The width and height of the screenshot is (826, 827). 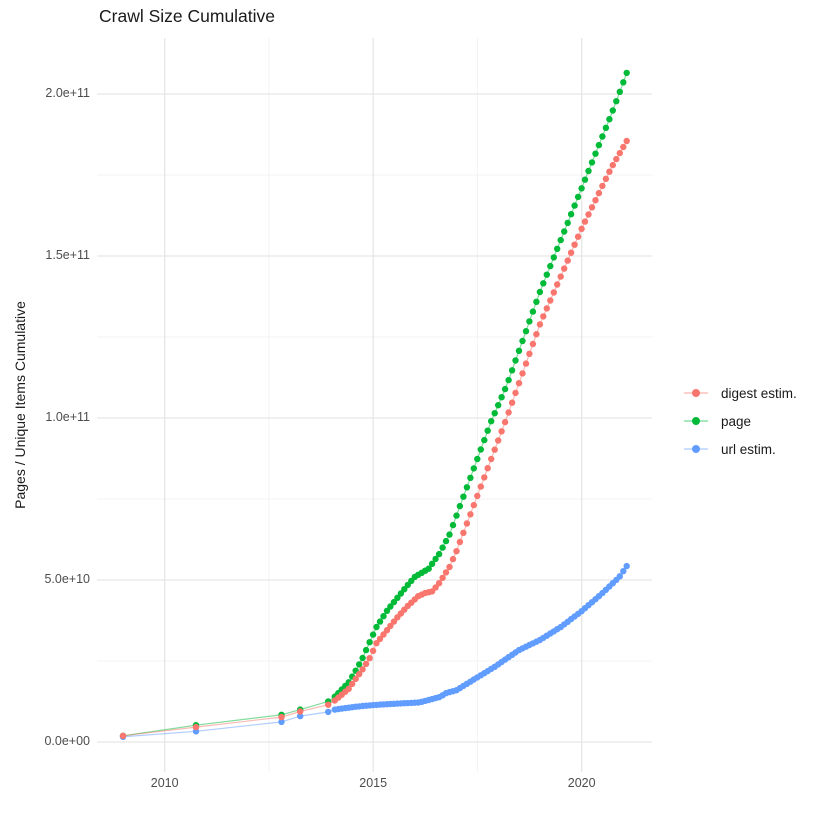 What do you see at coordinates (740, 449) in the screenshot?
I see `legend-item-url: url estim.` at bounding box center [740, 449].